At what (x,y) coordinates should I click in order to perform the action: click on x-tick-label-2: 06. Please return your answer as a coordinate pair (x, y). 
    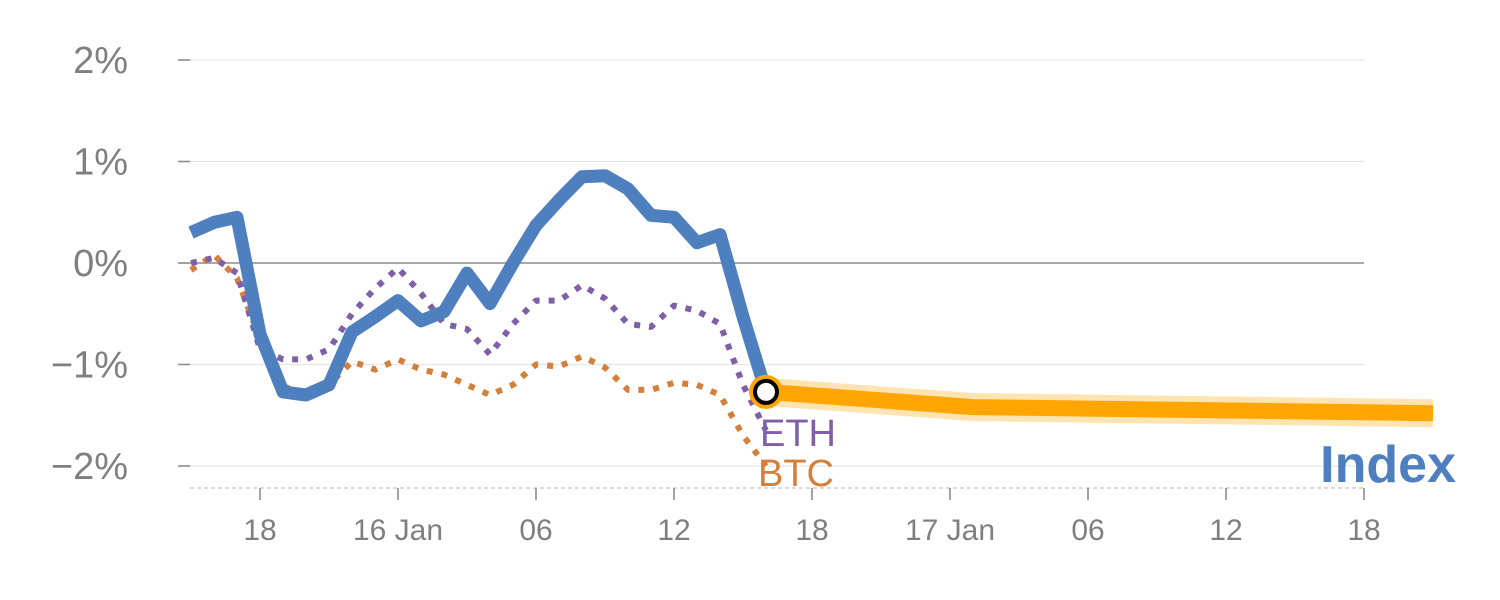
    Looking at the image, I should click on (535, 530).